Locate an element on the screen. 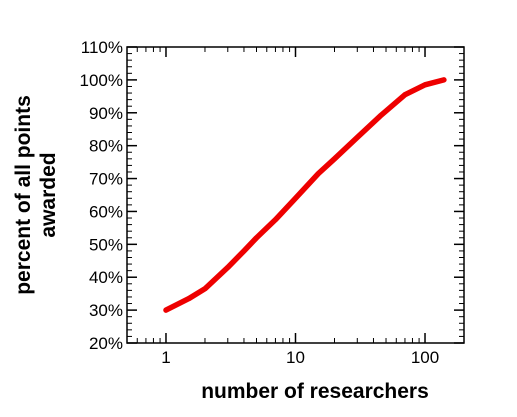  y-tick-label: 100% is located at coordinates (101, 80).